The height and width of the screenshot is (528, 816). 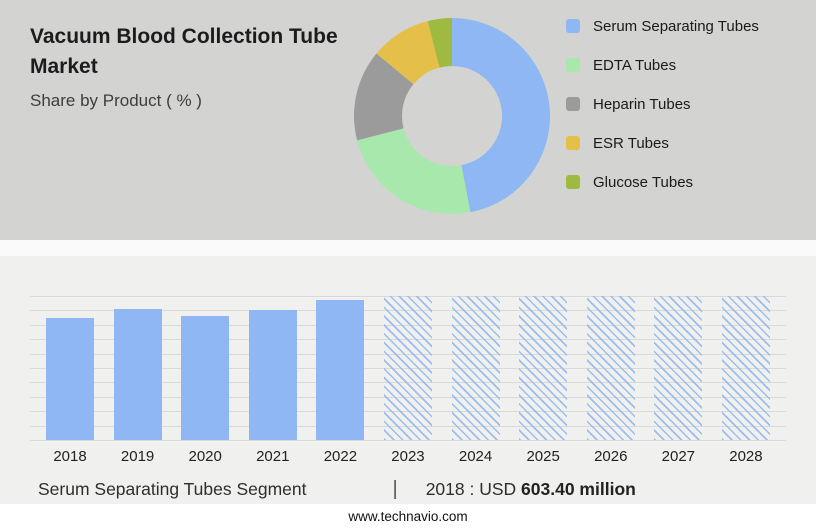 What do you see at coordinates (439, 43) in the screenshot?
I see `donut-segment-glucose-tubes` at bounding box center [439, 43].